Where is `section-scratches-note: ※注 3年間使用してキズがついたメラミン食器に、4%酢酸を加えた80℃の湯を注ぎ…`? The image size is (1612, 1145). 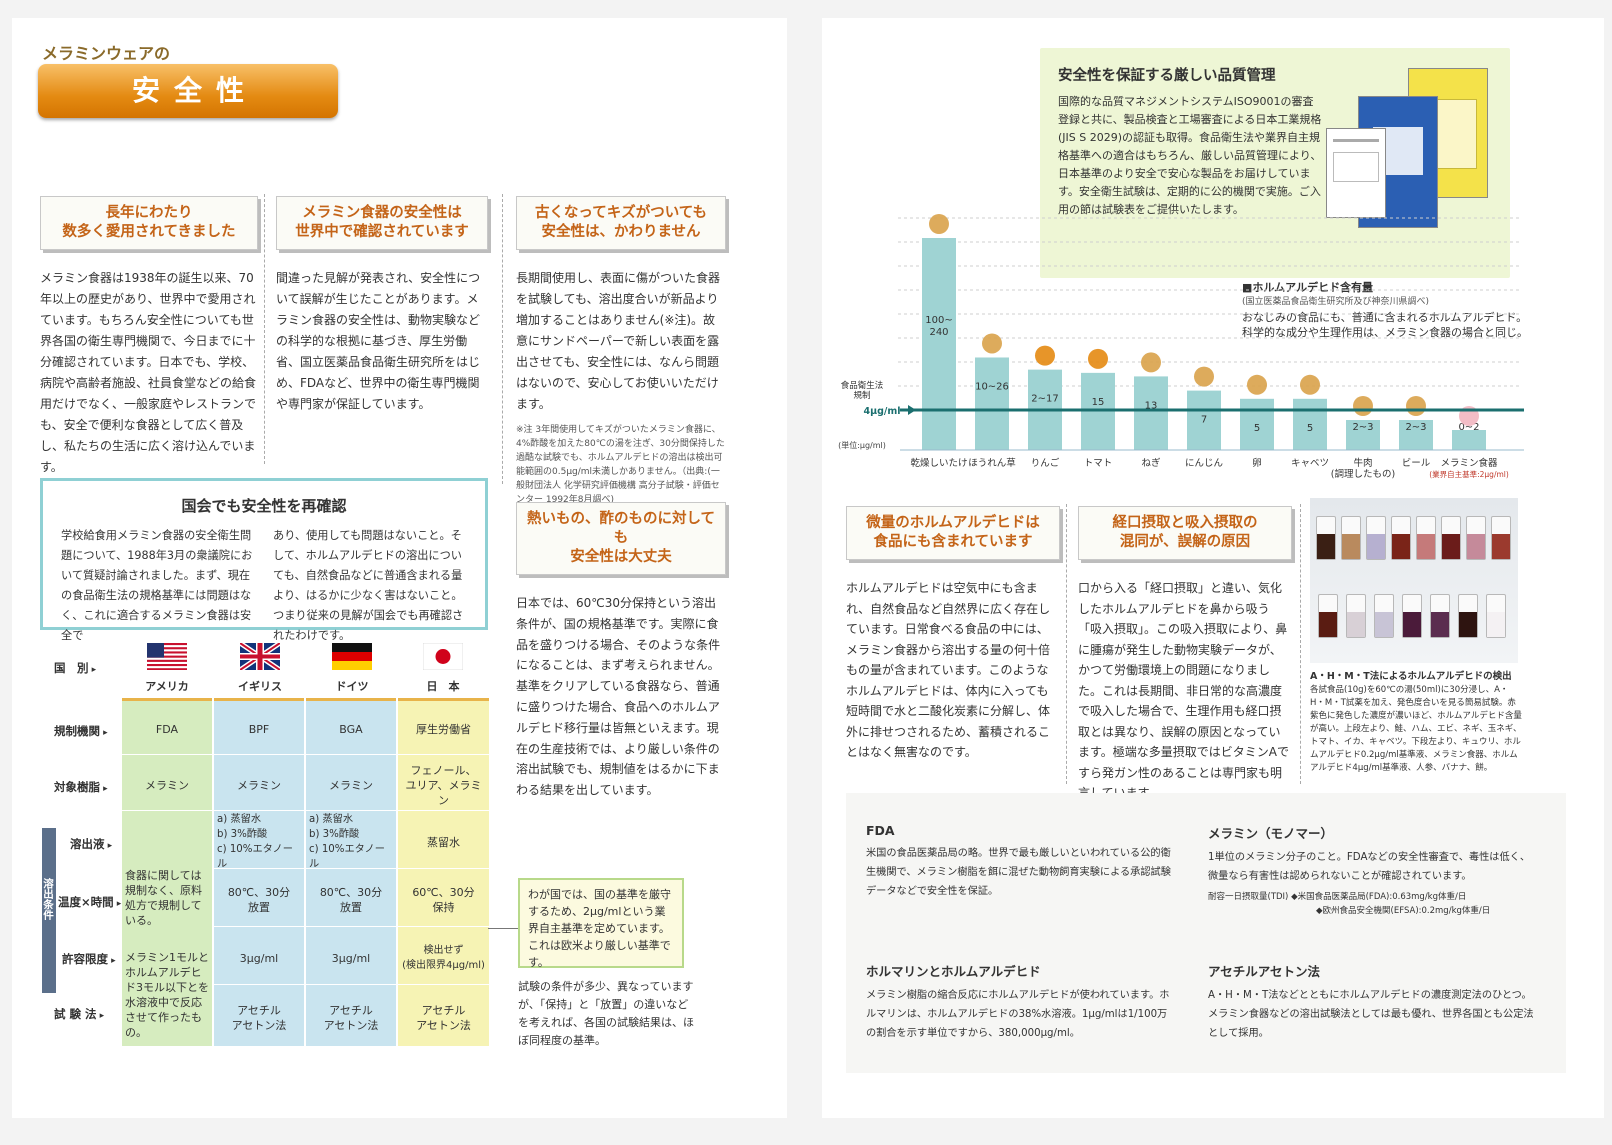 section-scratches-note: ※注 3年間使用してキズがついたメラミン食器に、4%酢酸を加えた80℃の湯を注ぎ… is located at coordinates (620, 465).